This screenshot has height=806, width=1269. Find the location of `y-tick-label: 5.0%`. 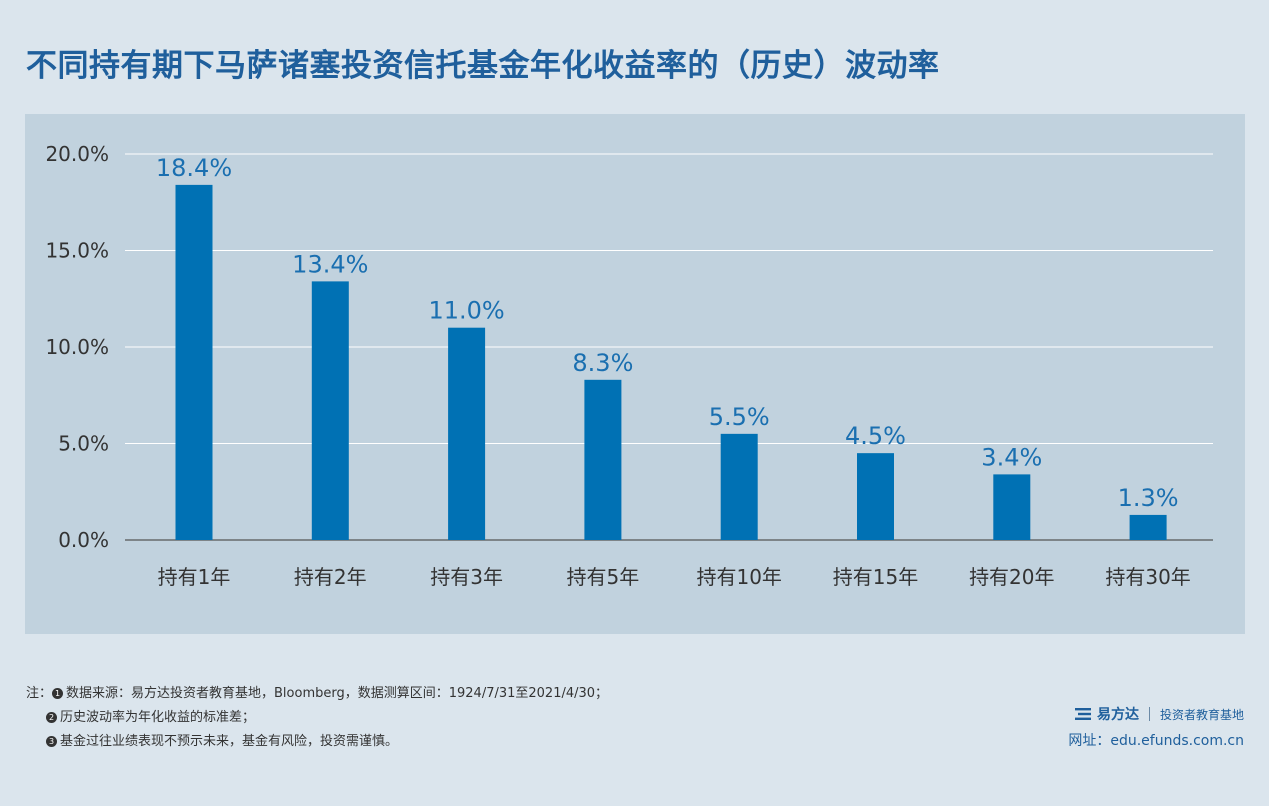

y-tick-label: 5.0% is located at coordinates (83, 444).